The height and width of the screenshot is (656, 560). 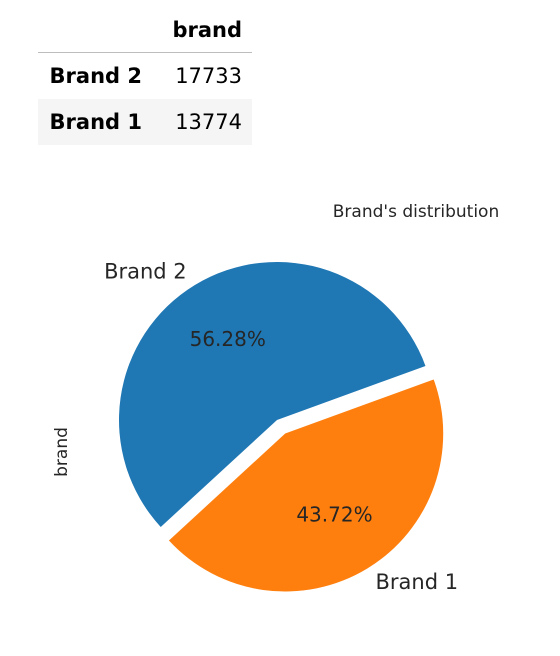 What do you see at coordinates (62, 452) in the screenshot?
I see `y-axis-label: brand` at bounding box center [62, 452].